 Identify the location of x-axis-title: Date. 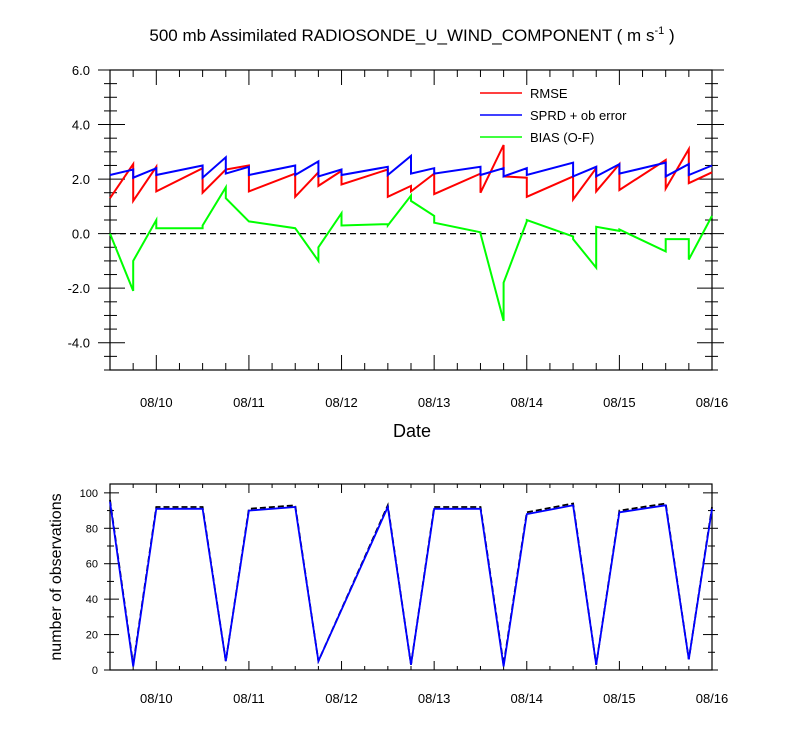
(412, 431).